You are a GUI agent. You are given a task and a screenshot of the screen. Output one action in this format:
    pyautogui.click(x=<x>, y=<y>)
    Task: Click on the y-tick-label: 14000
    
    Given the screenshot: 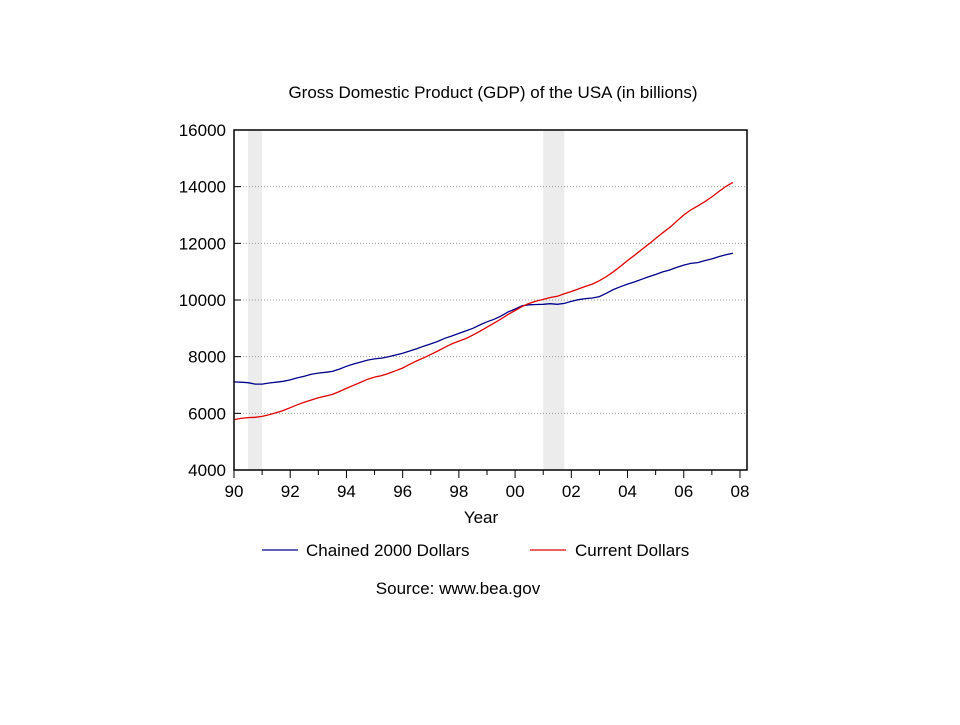 What is the action you would take?
    pyautogui.click(x=202, y=187)
    